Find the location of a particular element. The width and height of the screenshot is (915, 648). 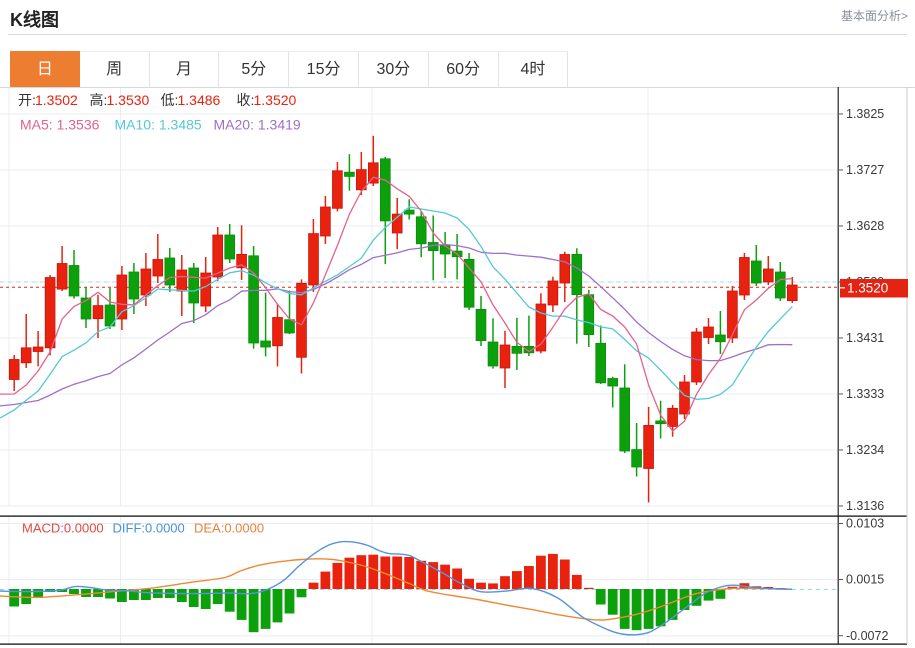

svg-text: 0.0015 is located at coordinates (865, 580).